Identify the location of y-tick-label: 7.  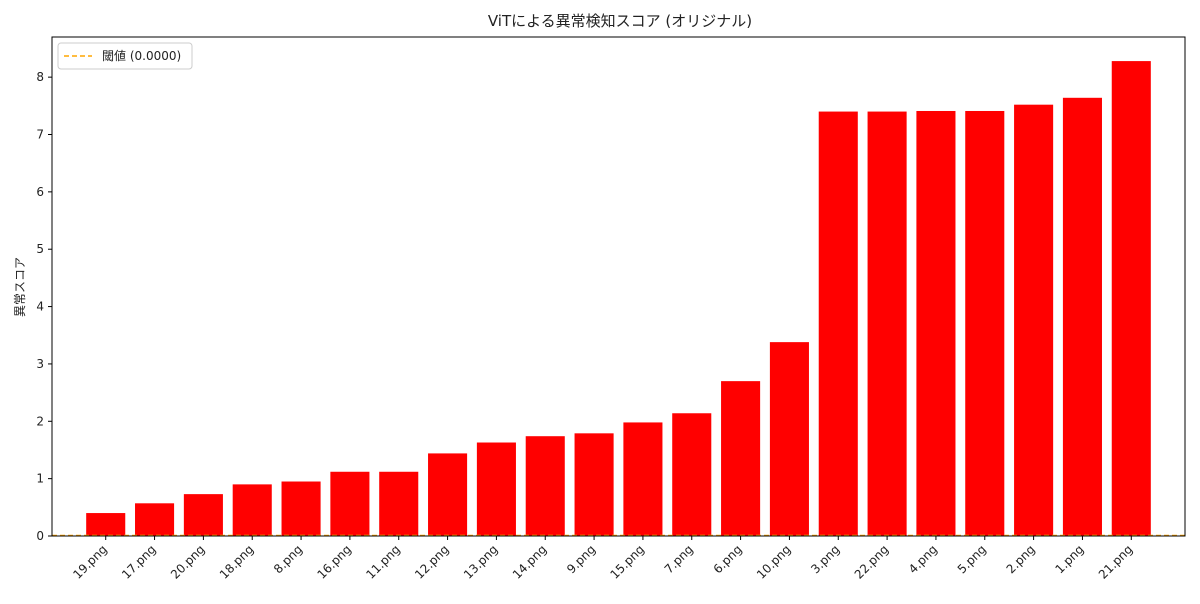
(40, 135).